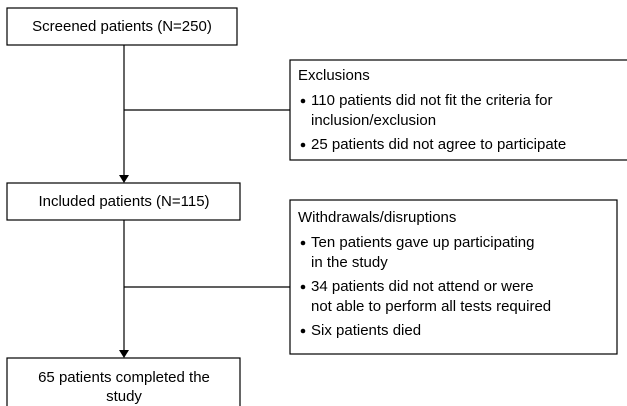  I want to click on bullet-text: Six patients died, so click(366, 330).